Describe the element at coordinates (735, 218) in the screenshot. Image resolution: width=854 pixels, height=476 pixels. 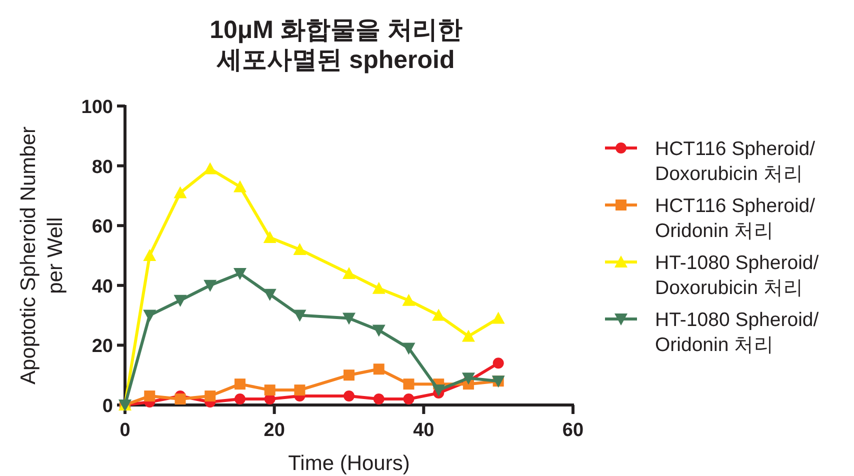
I see `legend-label: HCT116 Spheroid/ Oridonin 처리` at that location.